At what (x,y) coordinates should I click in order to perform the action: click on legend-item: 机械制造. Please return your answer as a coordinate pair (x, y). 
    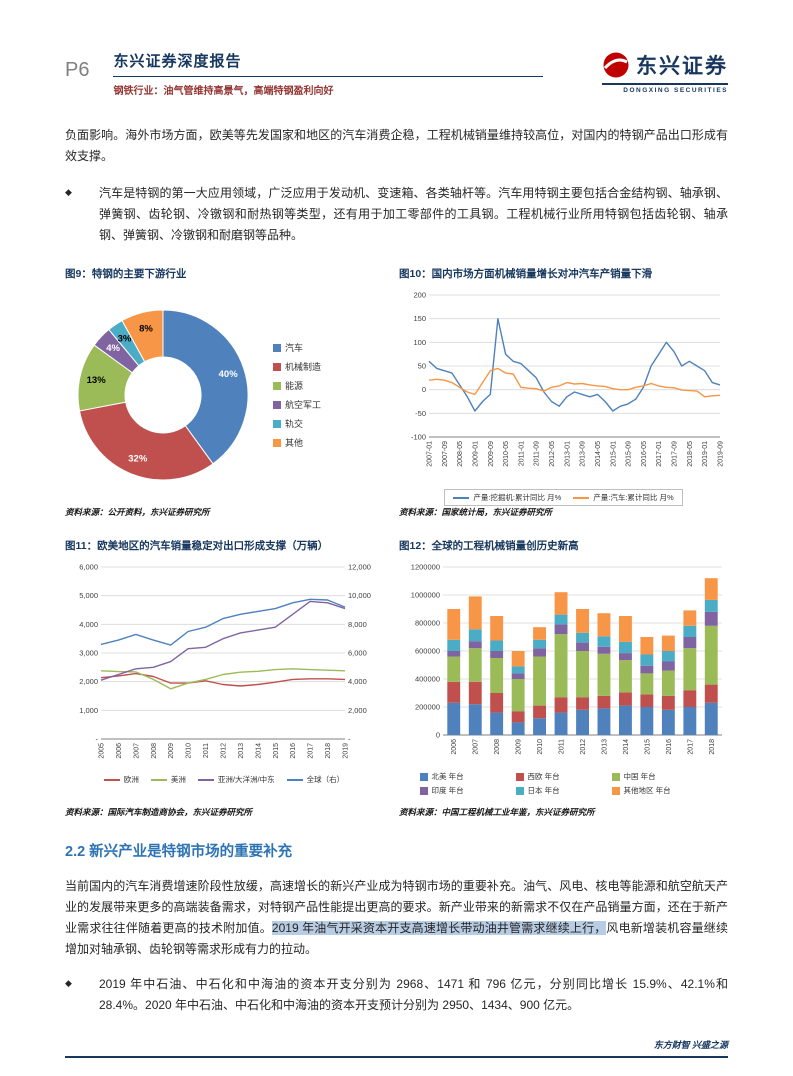
    Looking at the image, I should click on (297, 366).